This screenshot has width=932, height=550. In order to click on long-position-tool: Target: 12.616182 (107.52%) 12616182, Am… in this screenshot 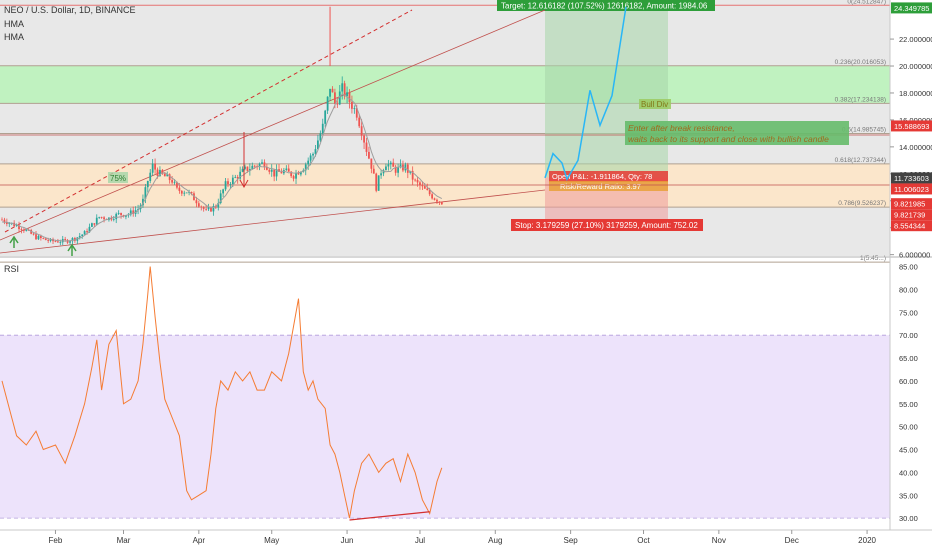, I will do `click(606, 115)`.